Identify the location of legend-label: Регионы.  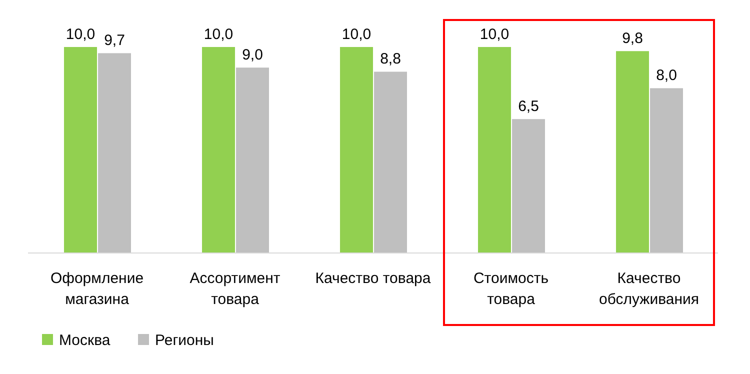
(184, 340).